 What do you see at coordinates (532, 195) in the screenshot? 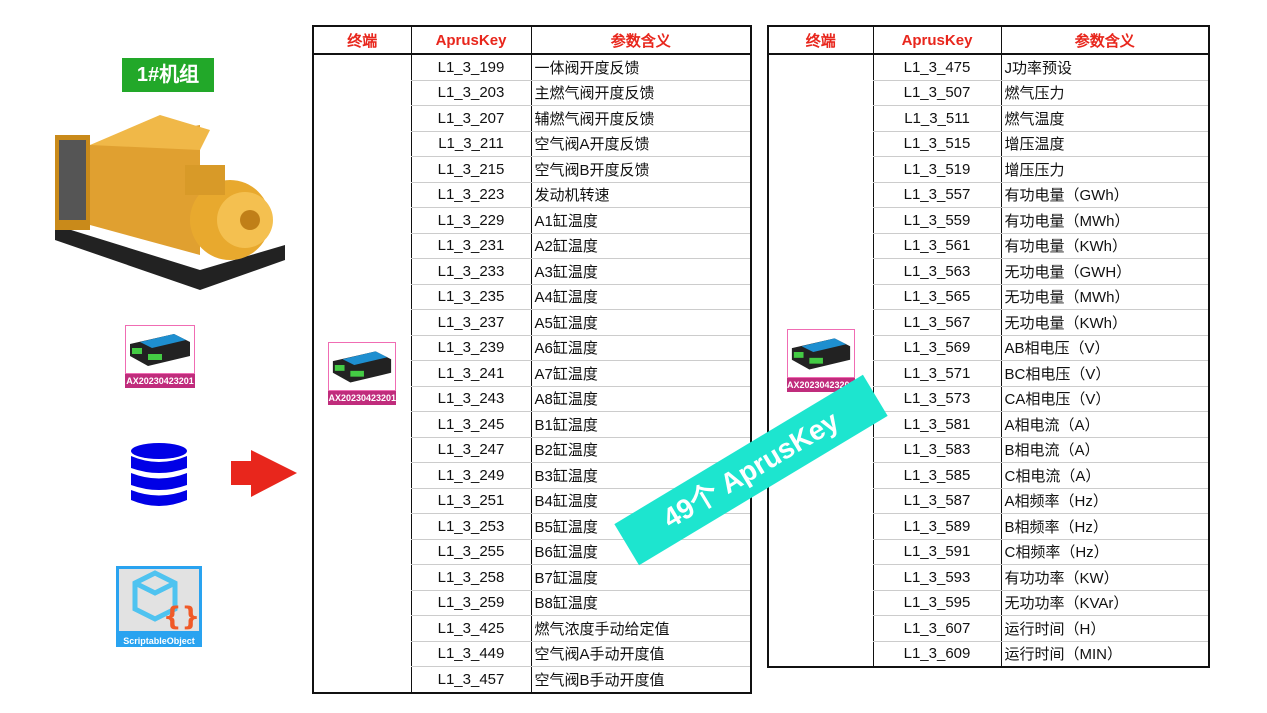
I see `table-row: L1_3_223 发动机转速` at bounding box center [532, 195].